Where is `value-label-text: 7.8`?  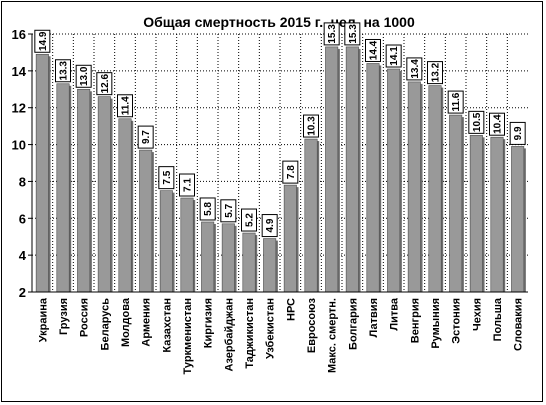 value-label-text: 7.8 is located at coordinates (291, 172).